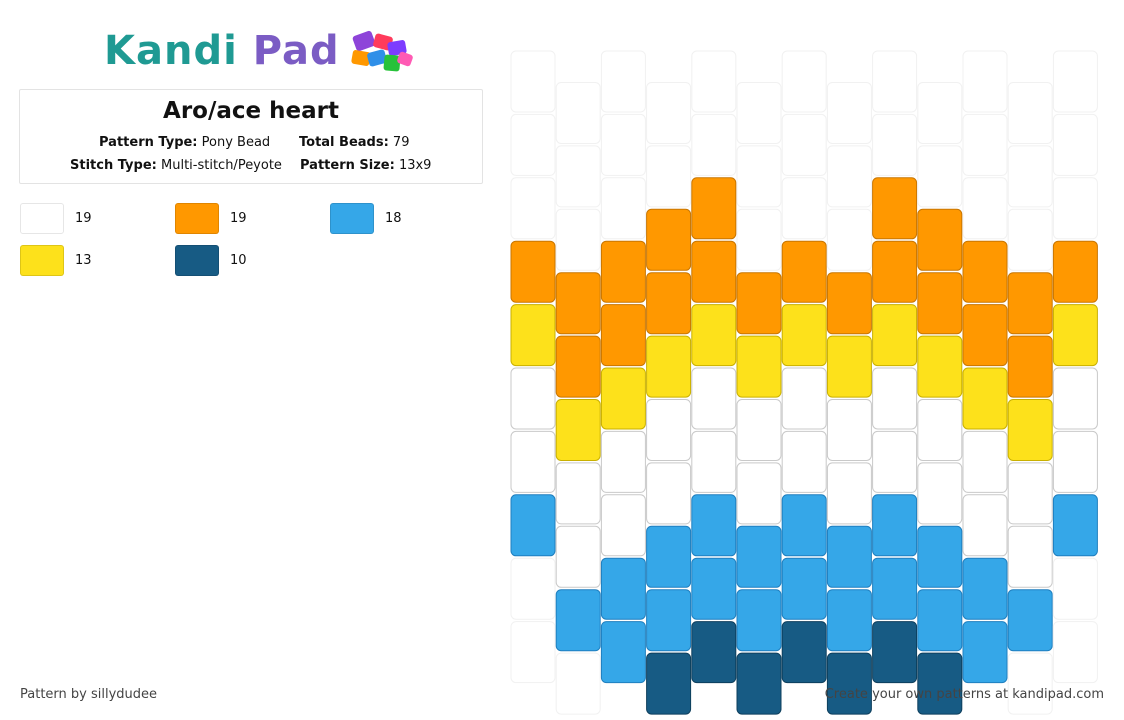  Describe the element at coordinates (42, 260) in the screenshot. I see `swatch-yellow` at that location.